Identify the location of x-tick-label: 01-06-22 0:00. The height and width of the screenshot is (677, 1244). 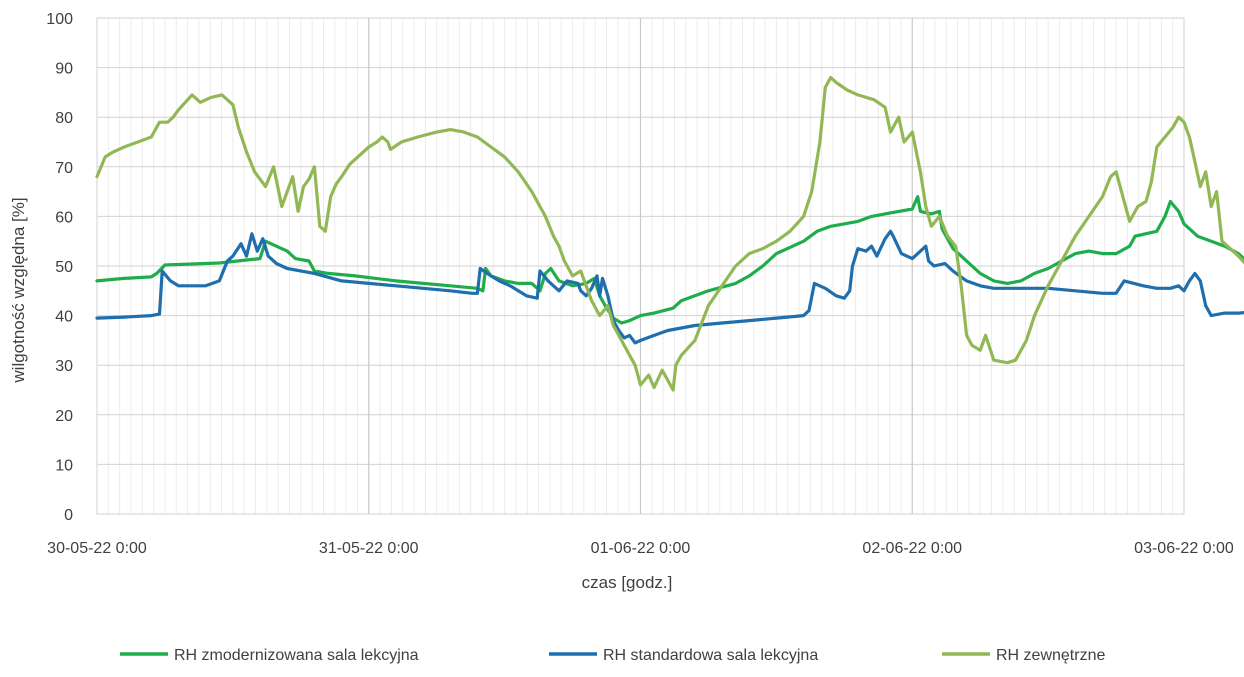
(641, 548).